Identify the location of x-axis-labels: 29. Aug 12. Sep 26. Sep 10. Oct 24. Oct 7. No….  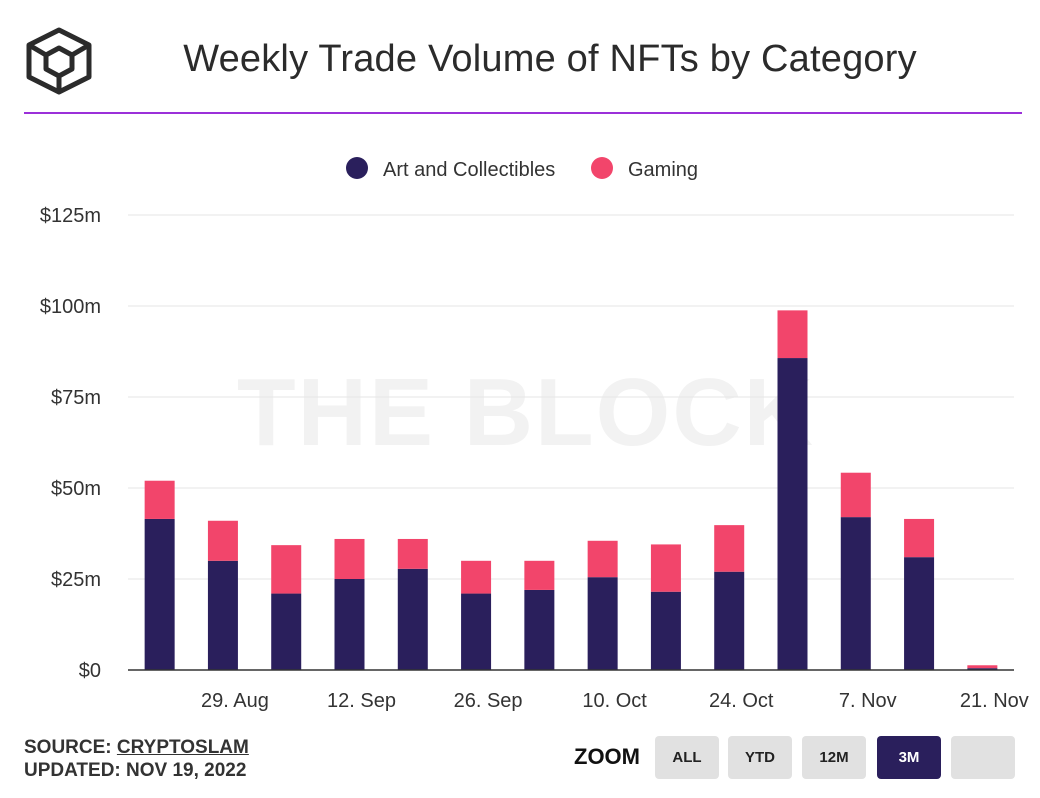
(615, 701).